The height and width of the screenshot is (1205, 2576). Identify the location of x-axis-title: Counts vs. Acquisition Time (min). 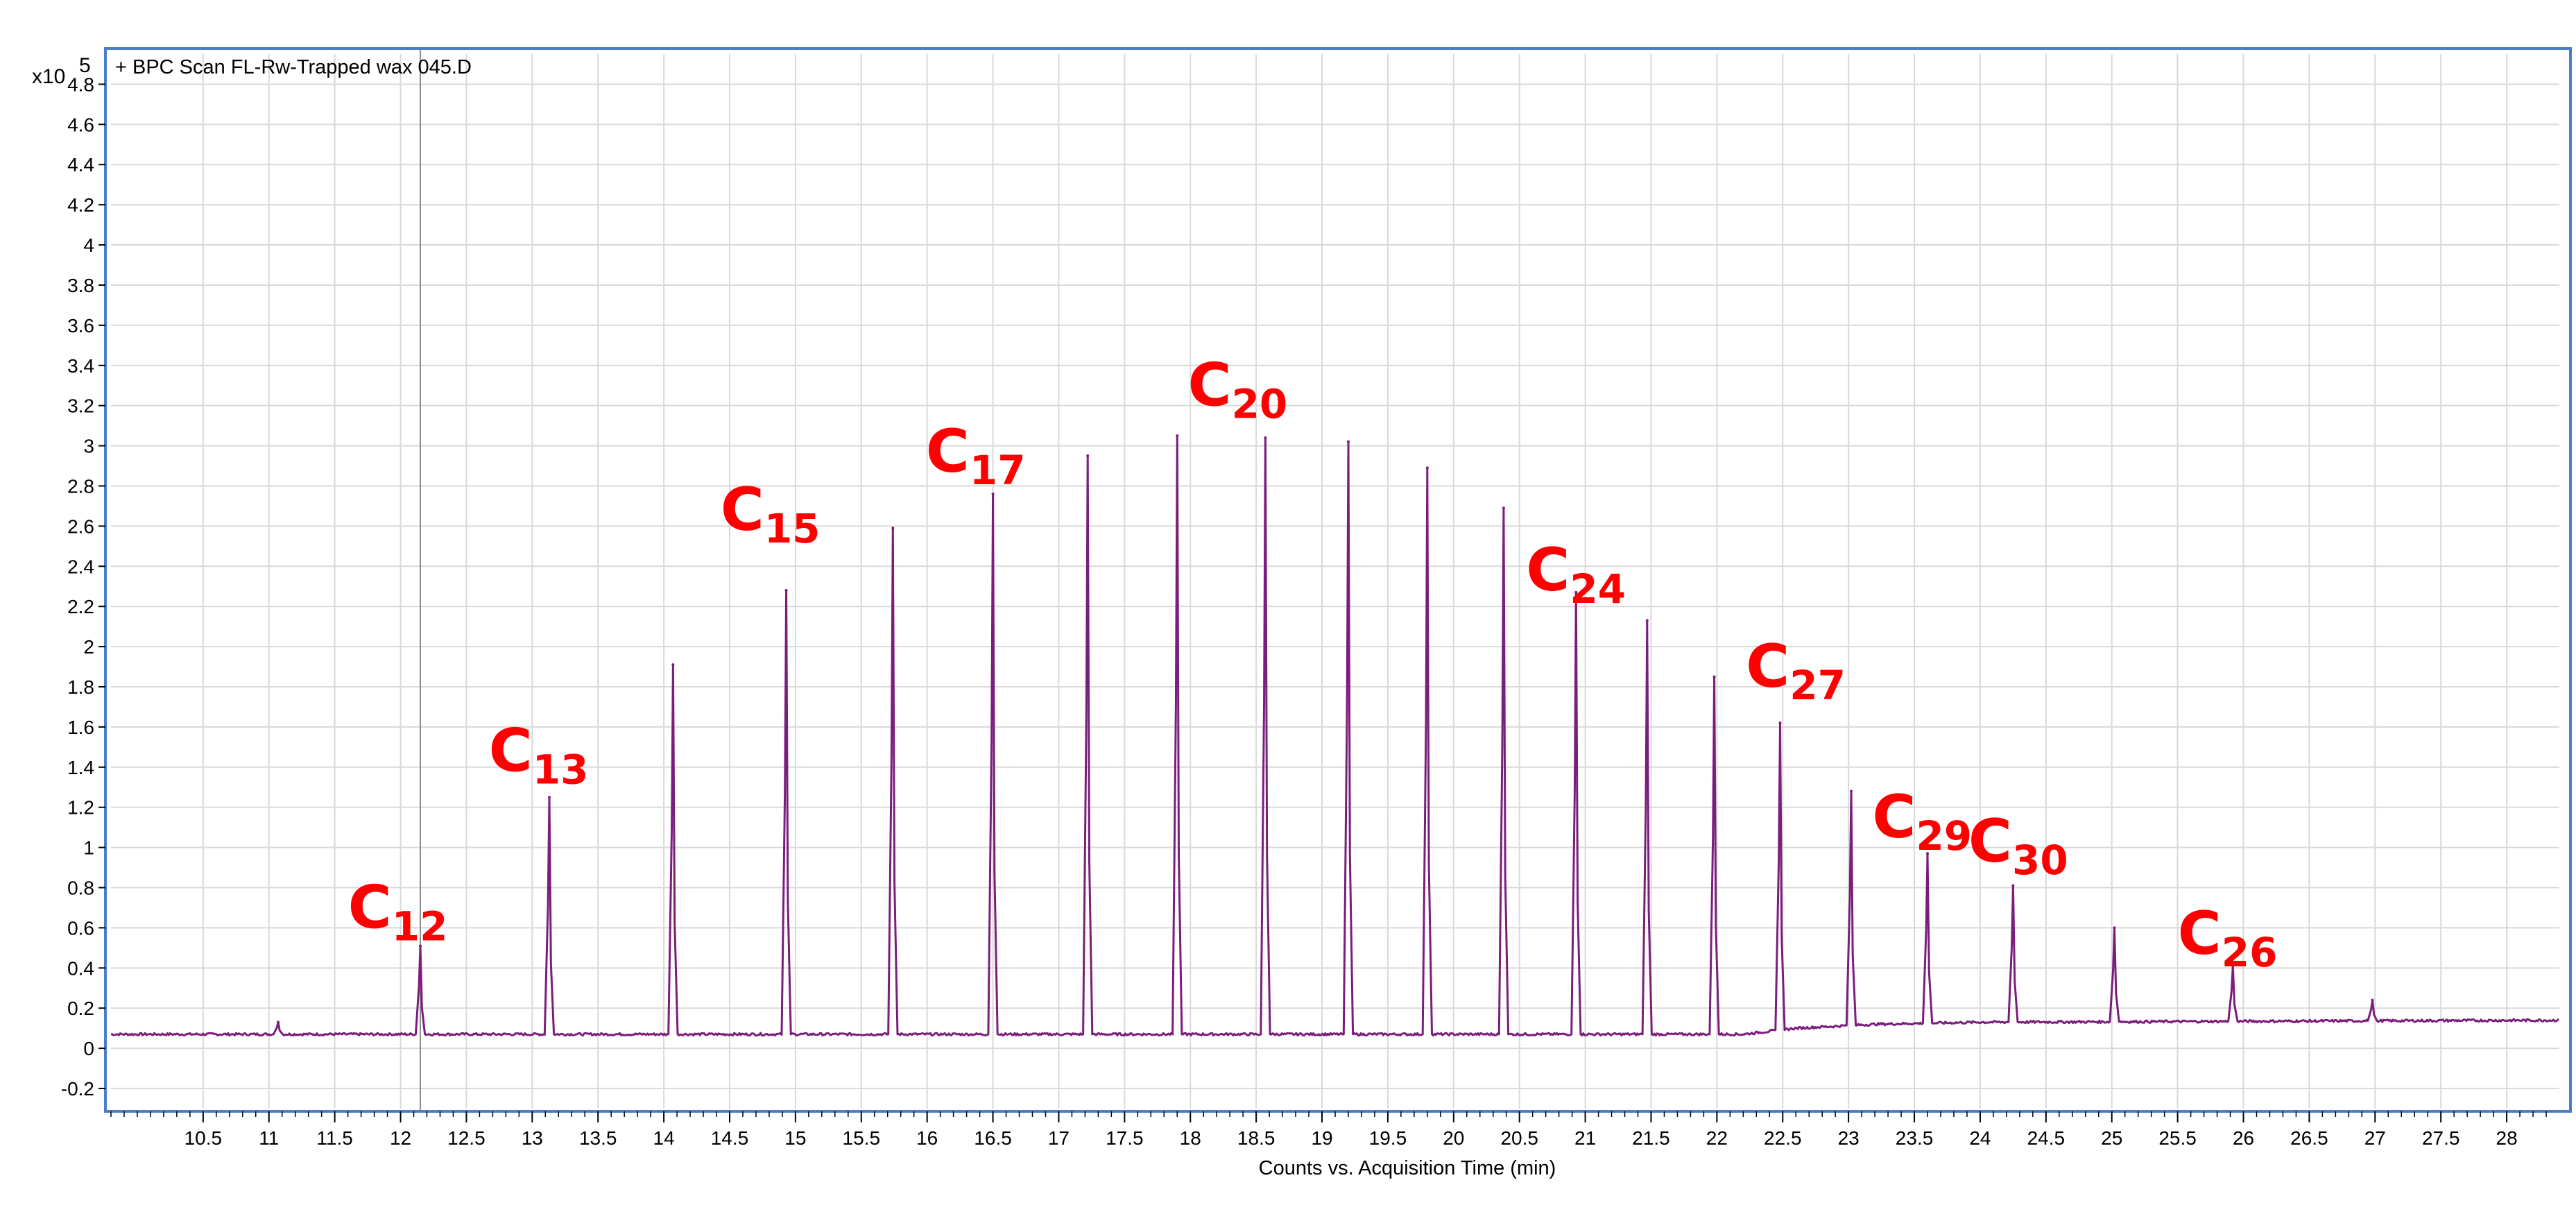
(1407, 1168).